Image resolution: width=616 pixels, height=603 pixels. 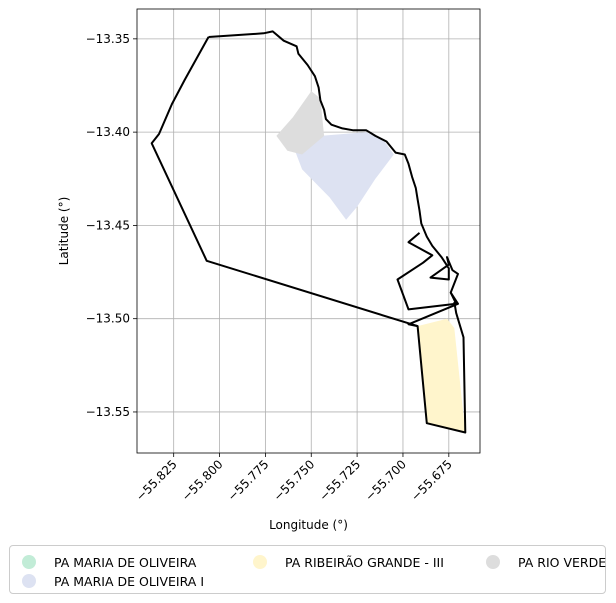 I want to click on legend-item: PA MARIA DE OLIVEIRA I, so click(x=113, y=581).